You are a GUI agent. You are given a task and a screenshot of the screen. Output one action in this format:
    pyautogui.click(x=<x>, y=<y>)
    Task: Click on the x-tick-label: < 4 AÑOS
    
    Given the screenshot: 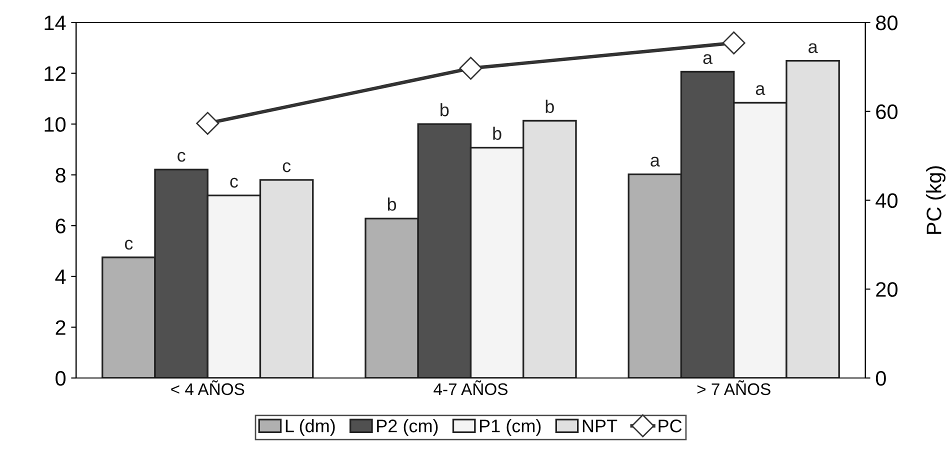 What is the action you would take?
    pyautogui.click(x=207, y=388)
    